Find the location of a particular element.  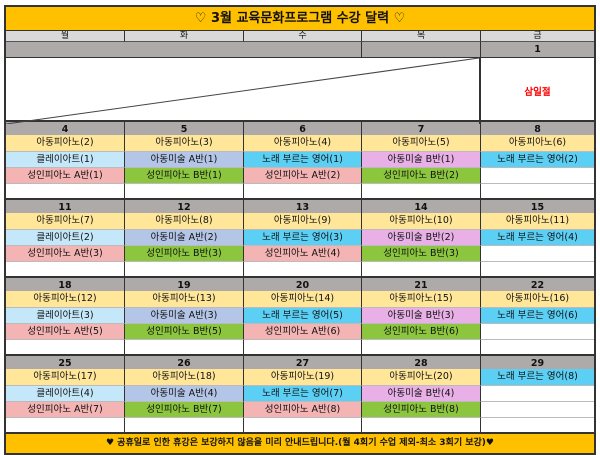

weekday-thu: 목 is located at coordinates (421, 36).